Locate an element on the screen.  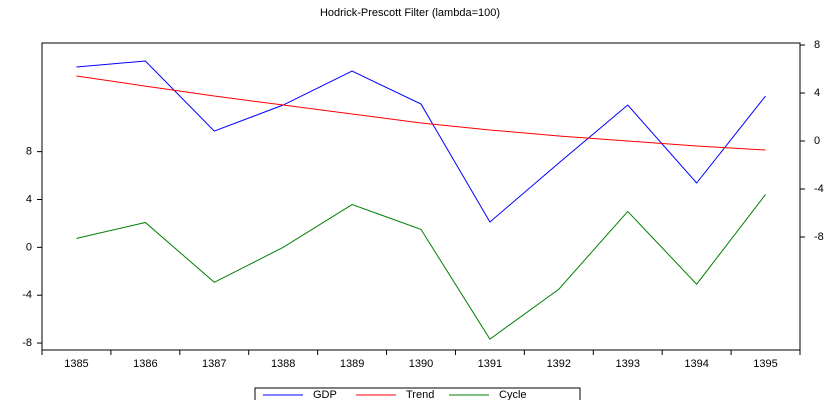
x-tick-label: 1386 is located at coordinates (145, 364).